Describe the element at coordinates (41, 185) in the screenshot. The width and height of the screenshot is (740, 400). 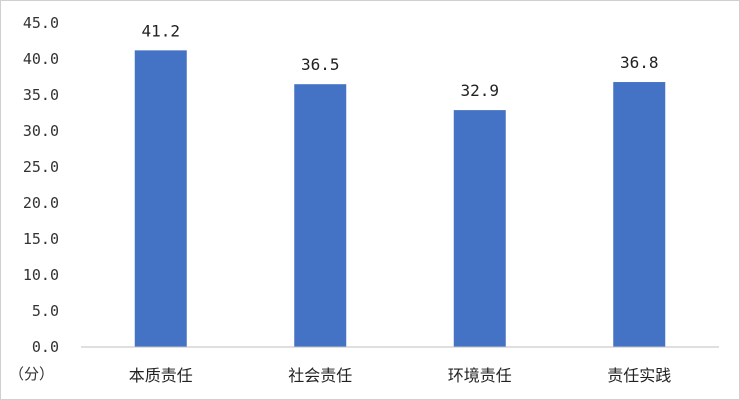
I see `y-axis-ticks: 0.0 5.0 10.0 15.0 20.0 25.0 30.0 35.0 40.0 45.0` at that location.